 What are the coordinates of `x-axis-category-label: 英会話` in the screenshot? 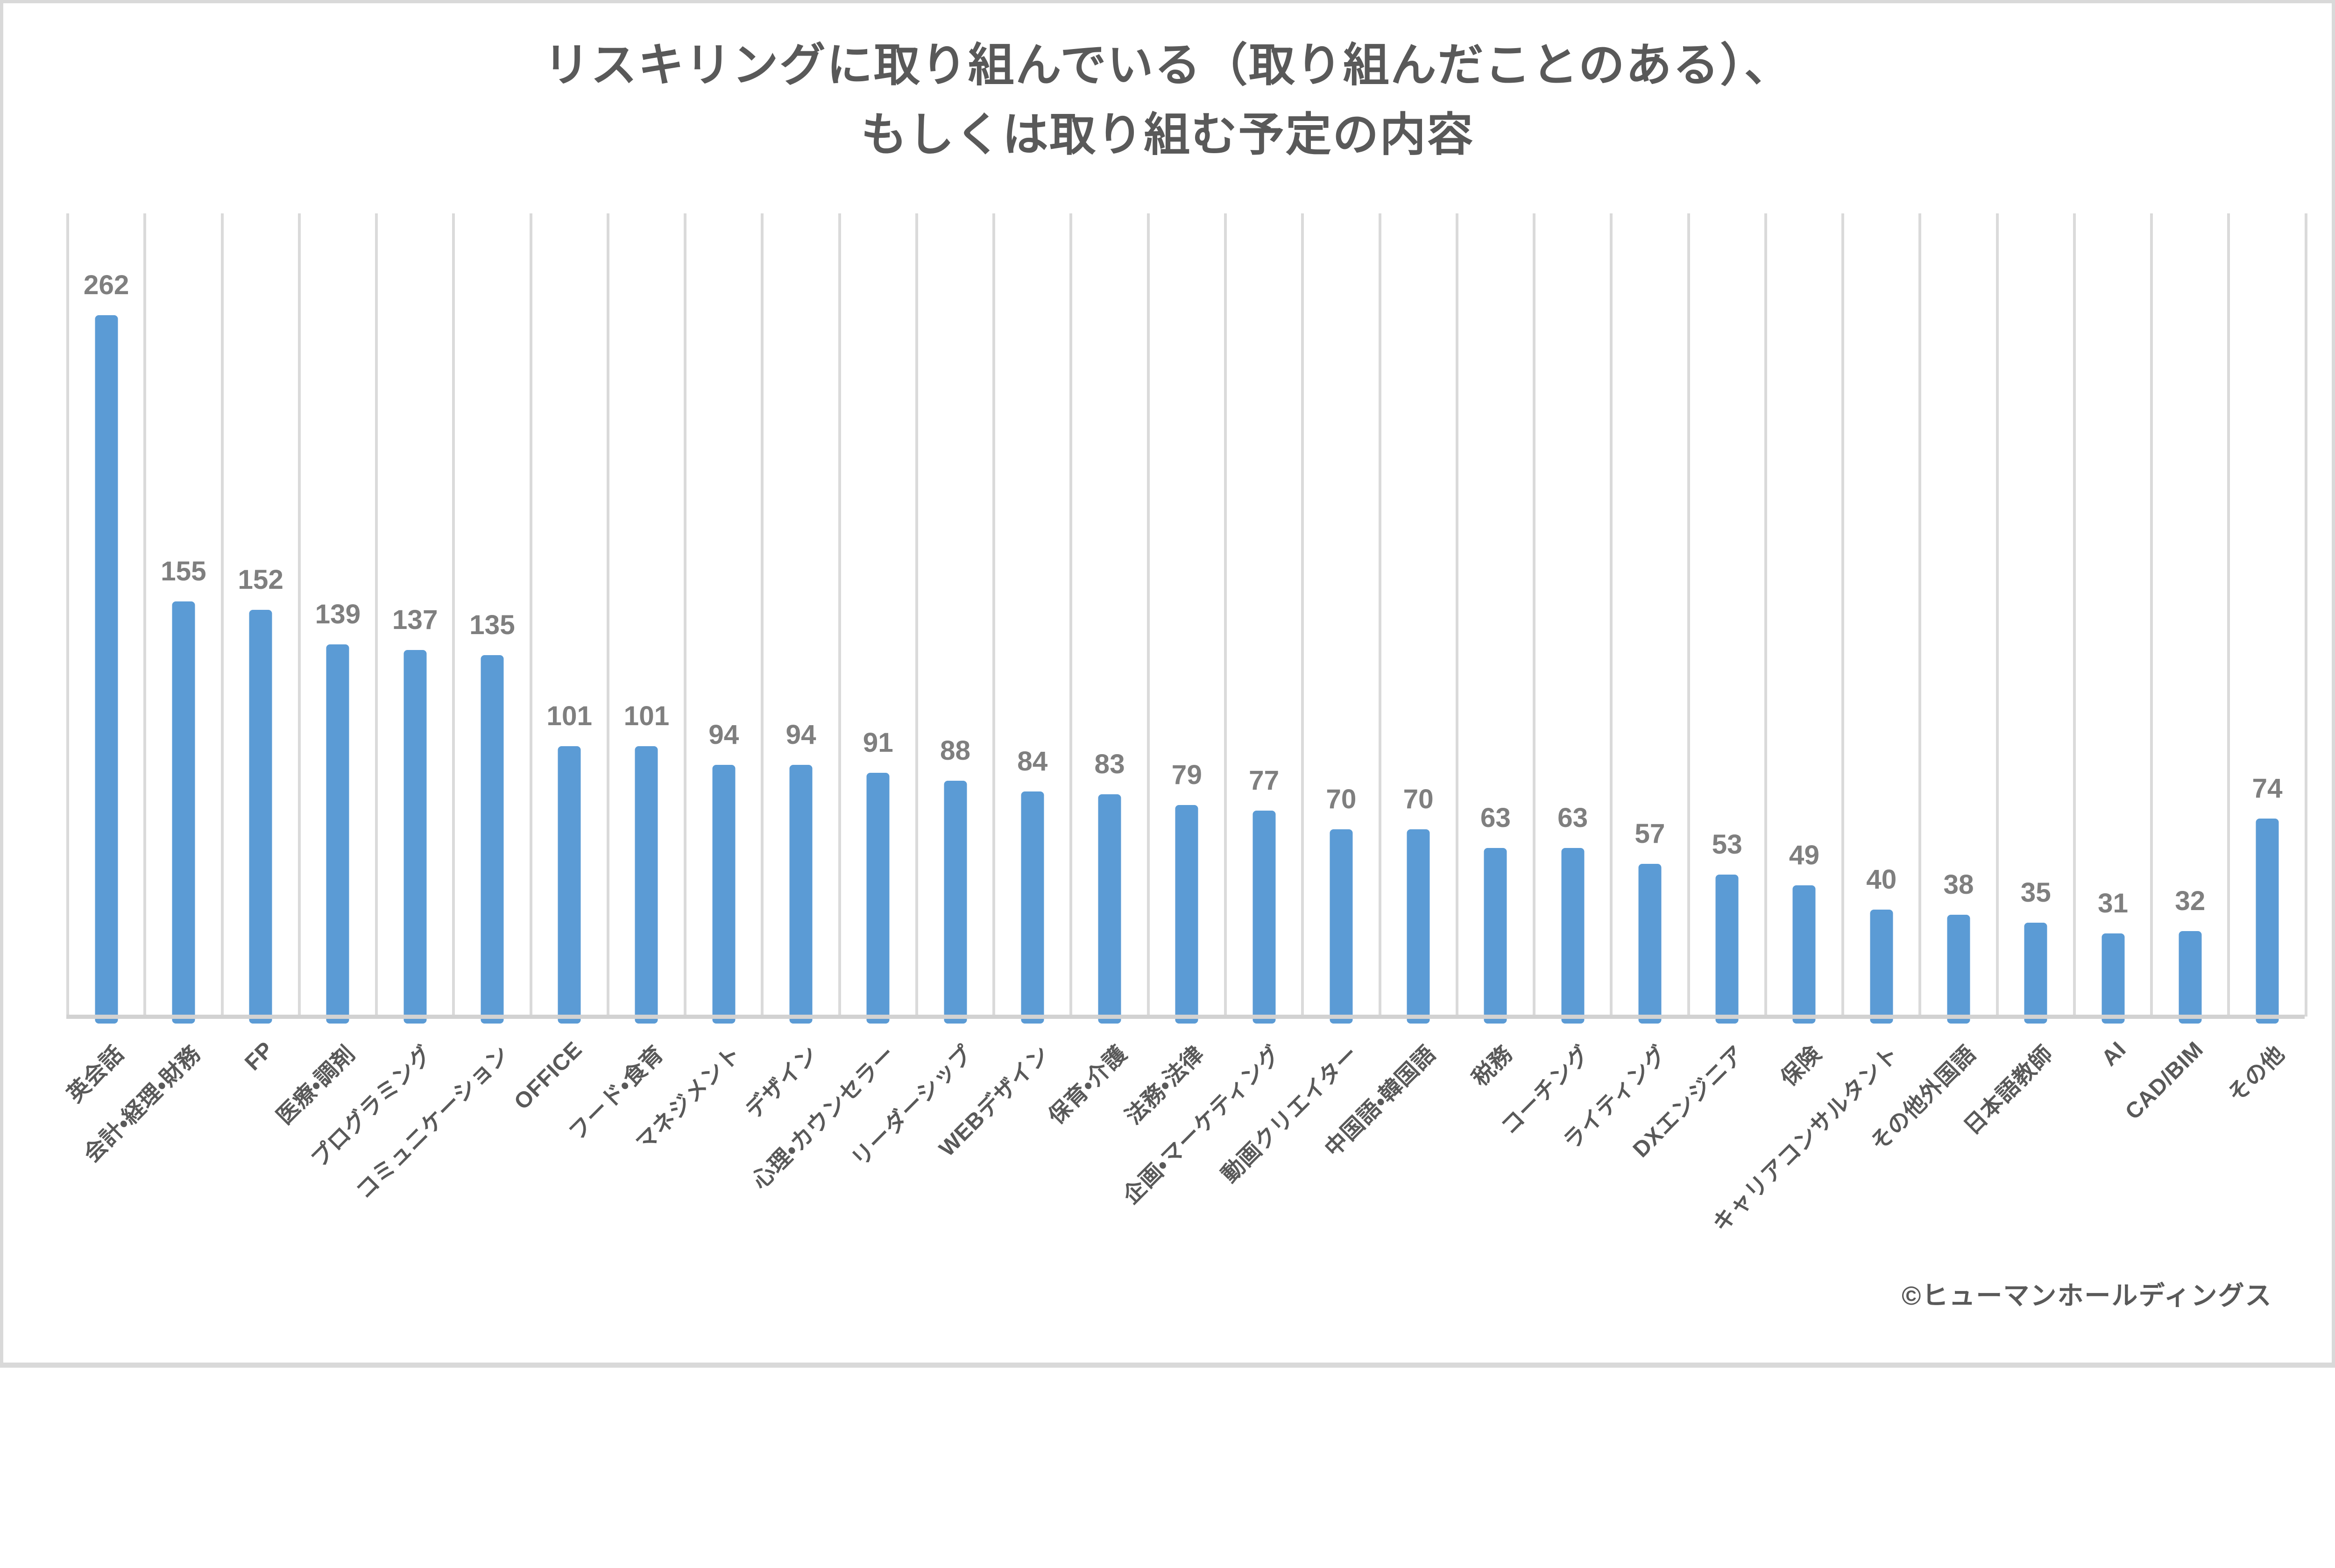 It's located at (96, 1074).